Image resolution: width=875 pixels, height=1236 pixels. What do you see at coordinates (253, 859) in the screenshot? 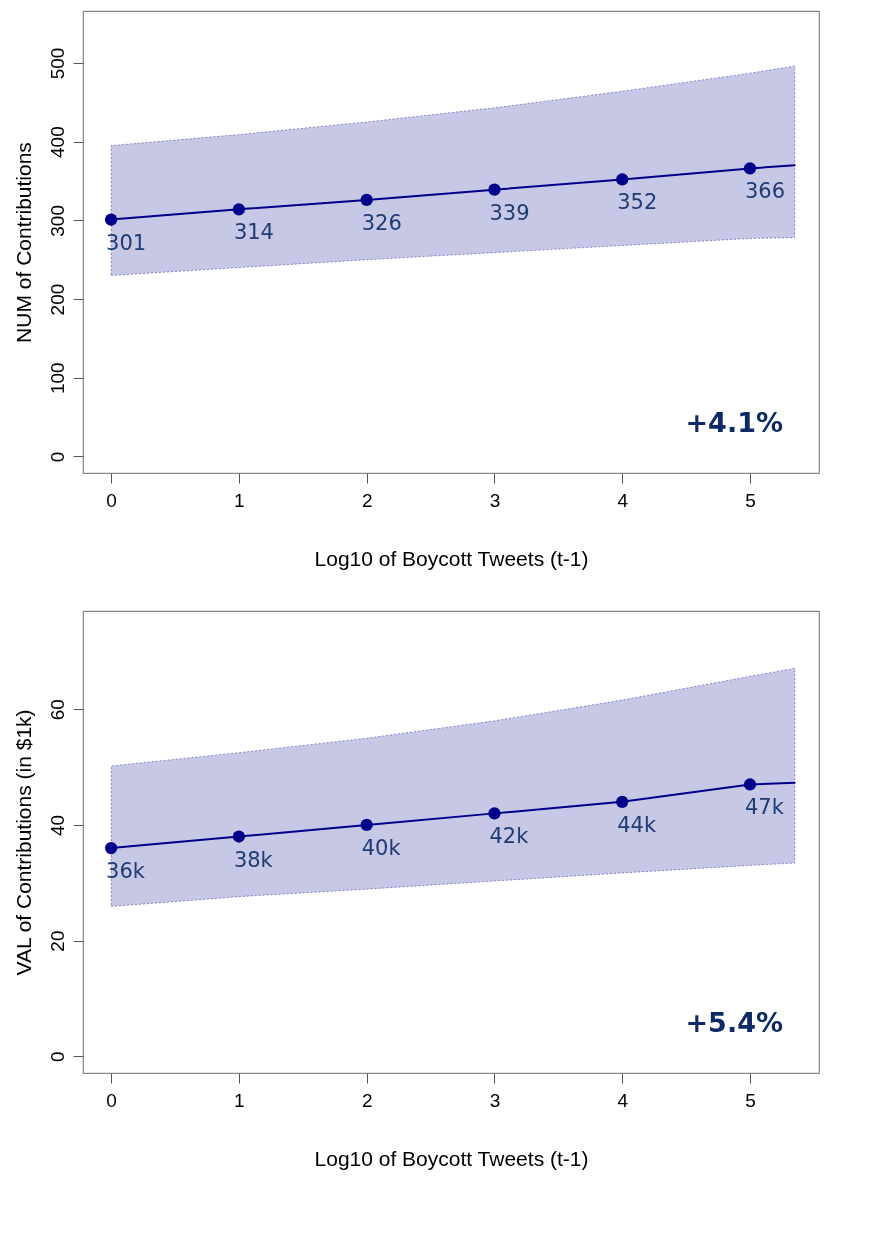
I see `data-label: 38k` at bounding box center [253, 859].